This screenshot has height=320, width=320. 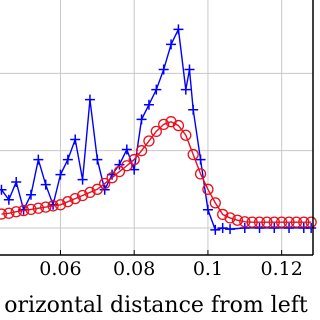 What do you see at coordinates (208, 269) in the screenshot?
I see `x-tick-label: 0.1` at bounding box center [208, 269].